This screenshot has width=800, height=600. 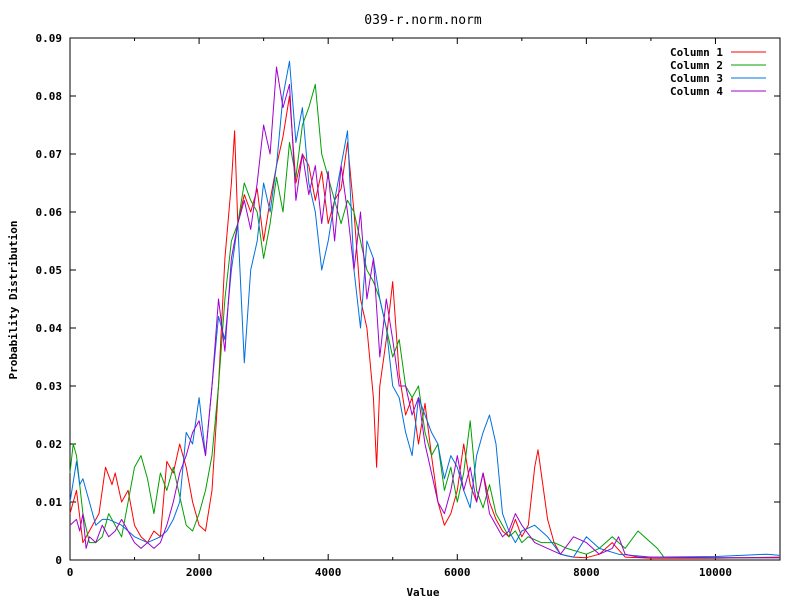 What do you see at coordinates (49, 270) in the screenshot?
I see `y-tick-label: 0.05` at bounding box center [49, 270].